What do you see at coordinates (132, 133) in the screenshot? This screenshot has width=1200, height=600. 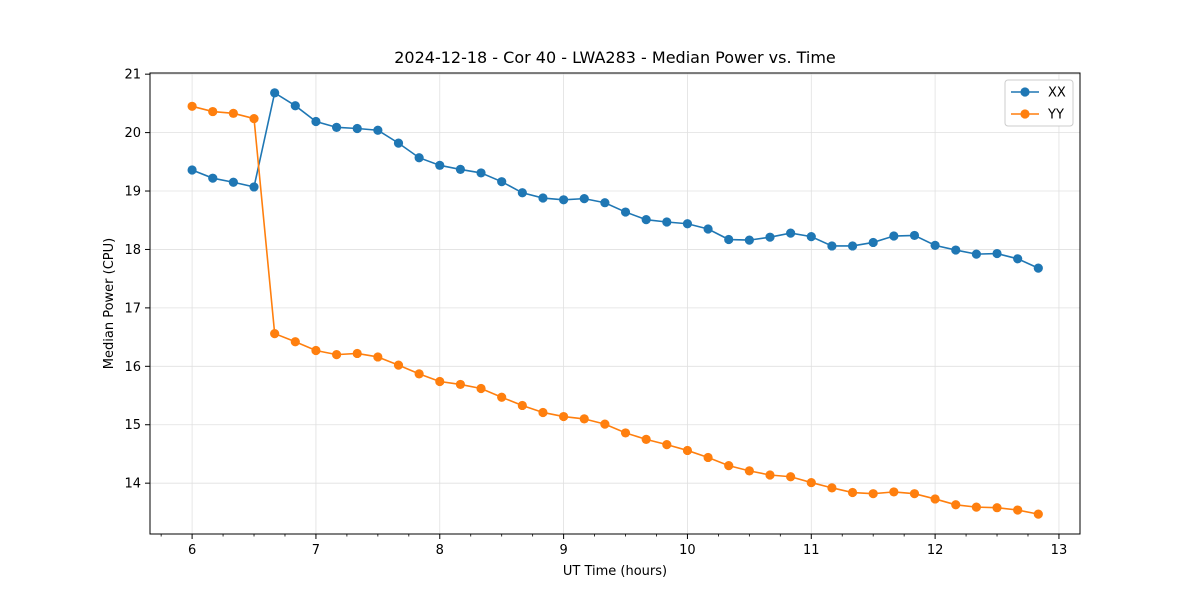 I see `y-tick-label: 20` at bounding box center [132, 133].